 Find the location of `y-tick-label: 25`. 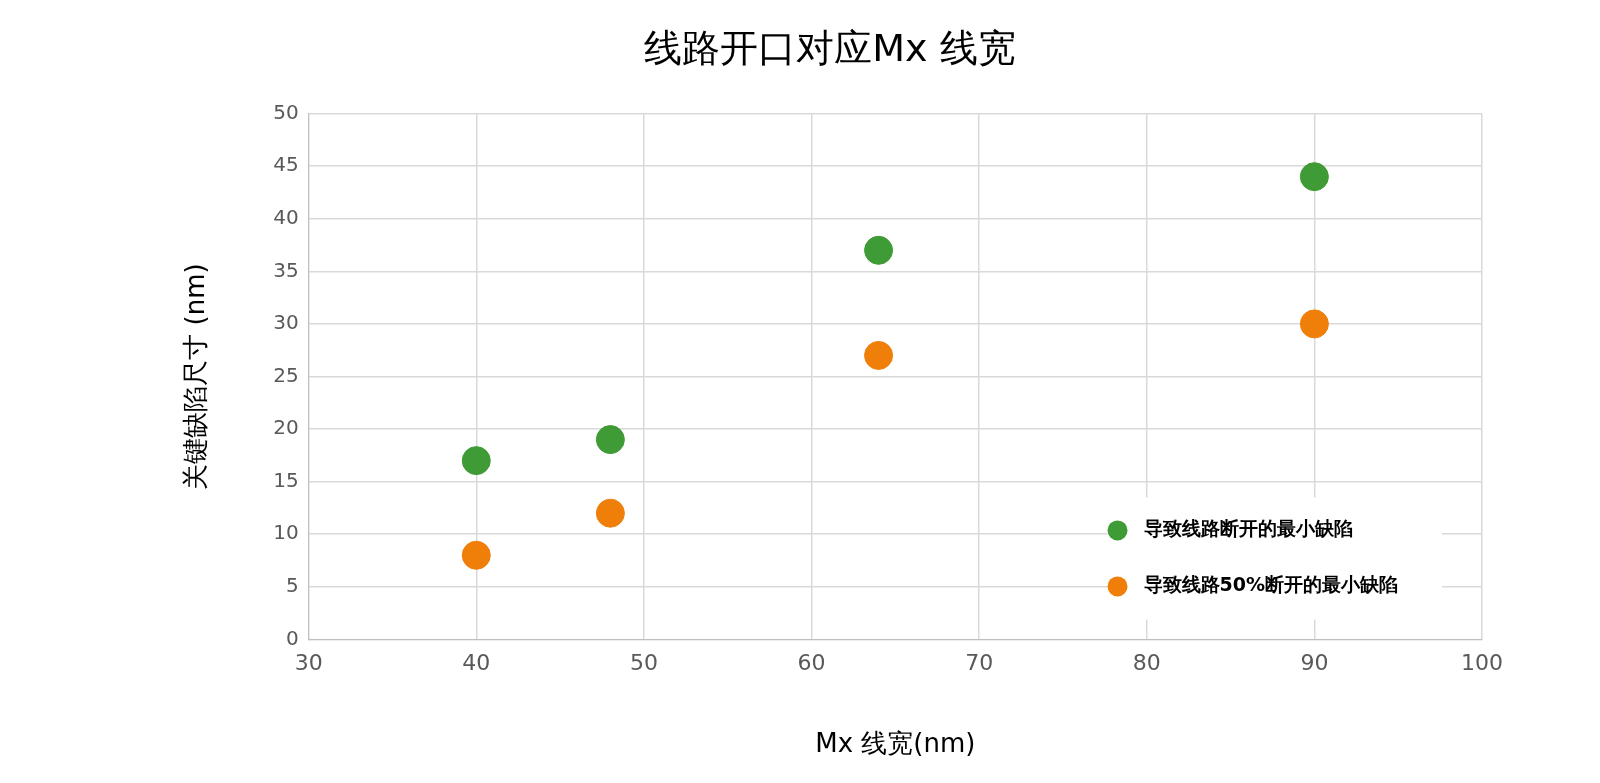

y-tick-label: 25 is located at coordinates (286, 374).